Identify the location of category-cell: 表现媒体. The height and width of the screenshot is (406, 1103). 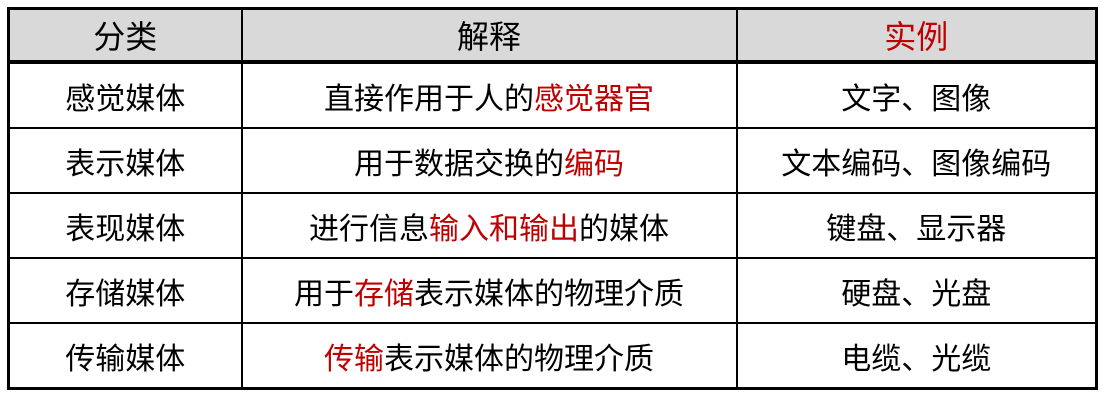
(125, 225).